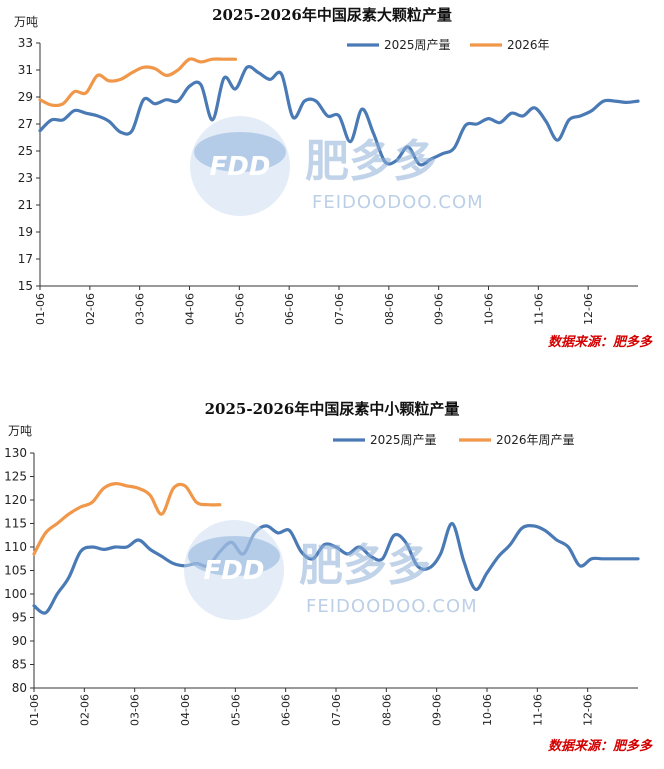 The height and width of the screenshot is (769, 664). I want to click on y-tick-label: 105, so click(15, 571).